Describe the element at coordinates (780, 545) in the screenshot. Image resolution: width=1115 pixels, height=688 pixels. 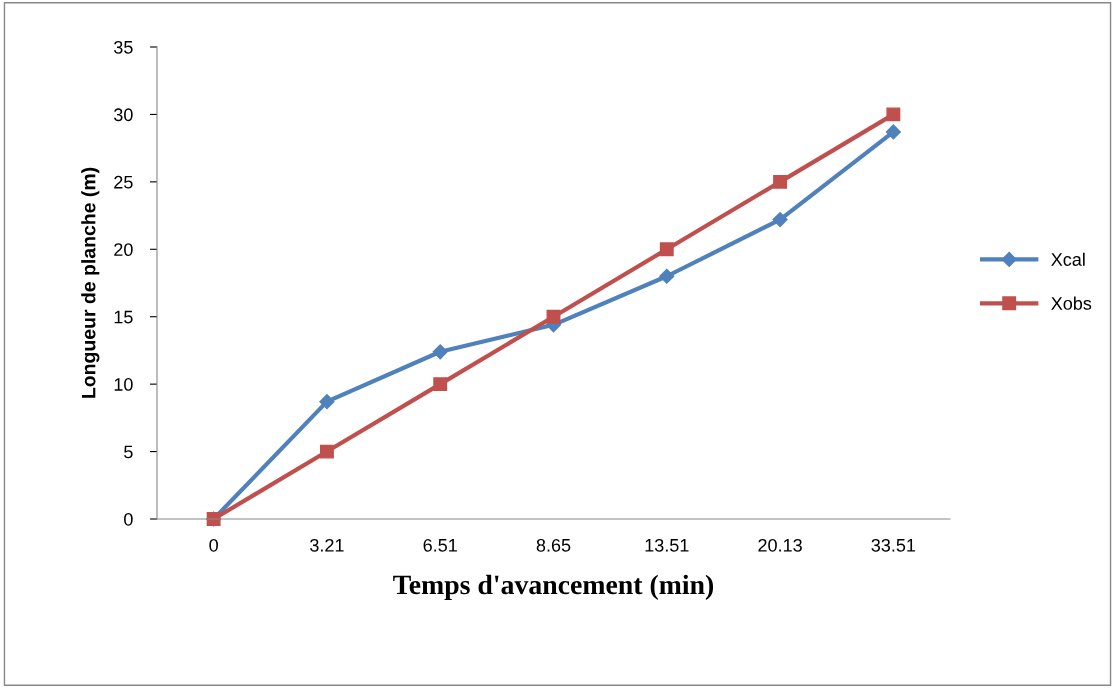
I see `x-tick-label: 20.13` at that location.